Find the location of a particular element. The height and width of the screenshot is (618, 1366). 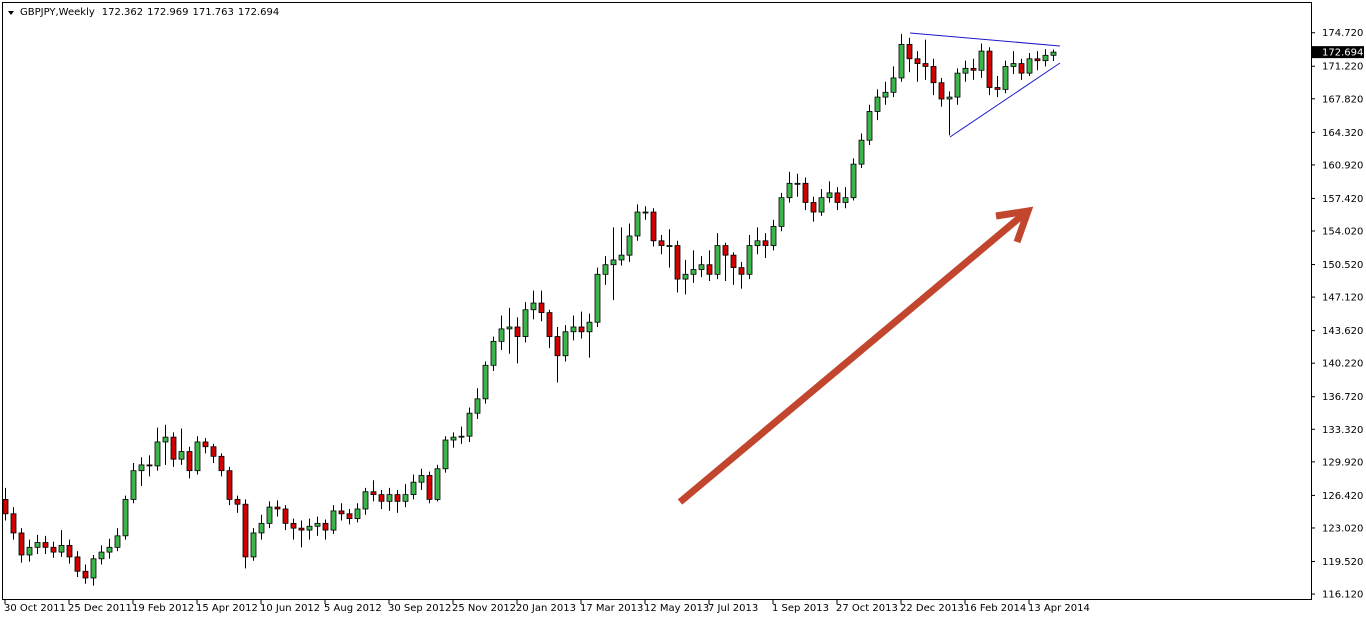

y-tick-label: 171.220 is located at coordinates (1342, 67).